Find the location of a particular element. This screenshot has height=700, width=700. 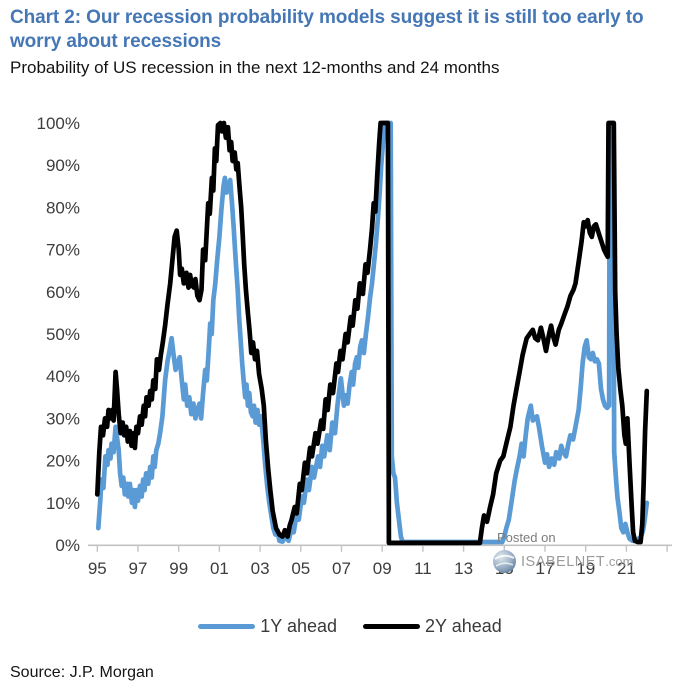

svg-text: 10% is located at coordinates (63, 503).